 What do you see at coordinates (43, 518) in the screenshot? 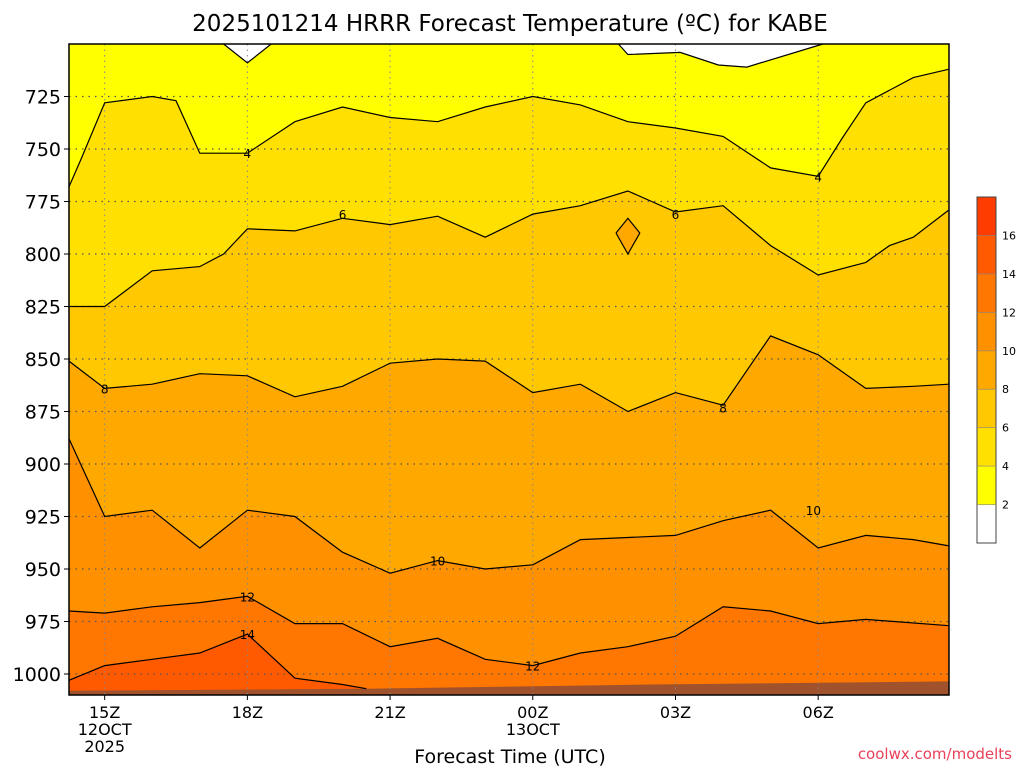
I see `y-tick-label: 925` at bounding box center [43, 518].